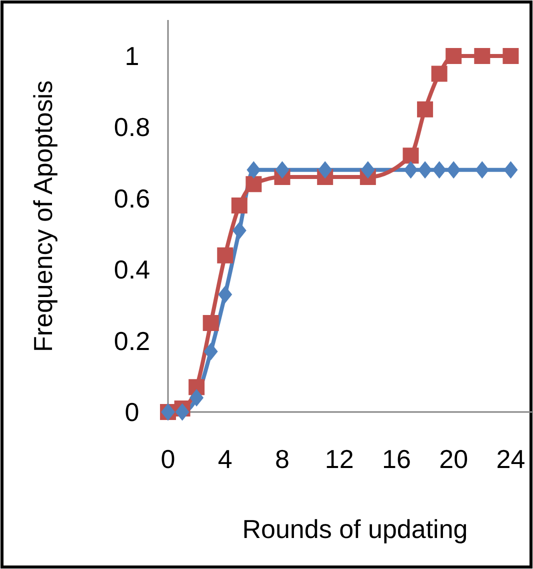 The width and height of the screenshot is (533, 569). Describe the element at coordinates (132, 198) in the screenshot. I see `y-tick-label: 0.6` at that location.